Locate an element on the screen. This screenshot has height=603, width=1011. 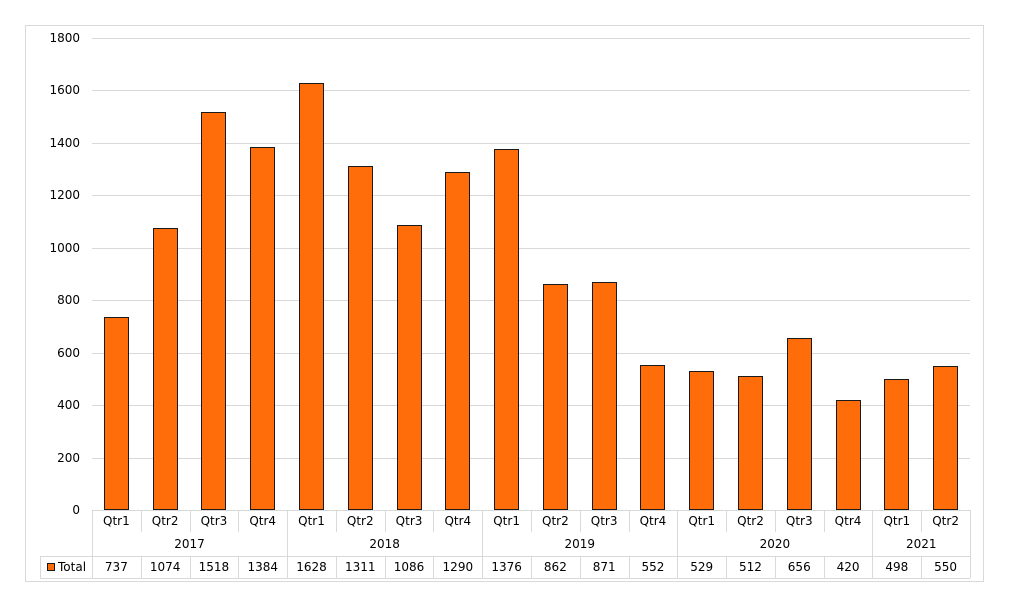
data-table-value: 512 is located at coordinates (750, 567).